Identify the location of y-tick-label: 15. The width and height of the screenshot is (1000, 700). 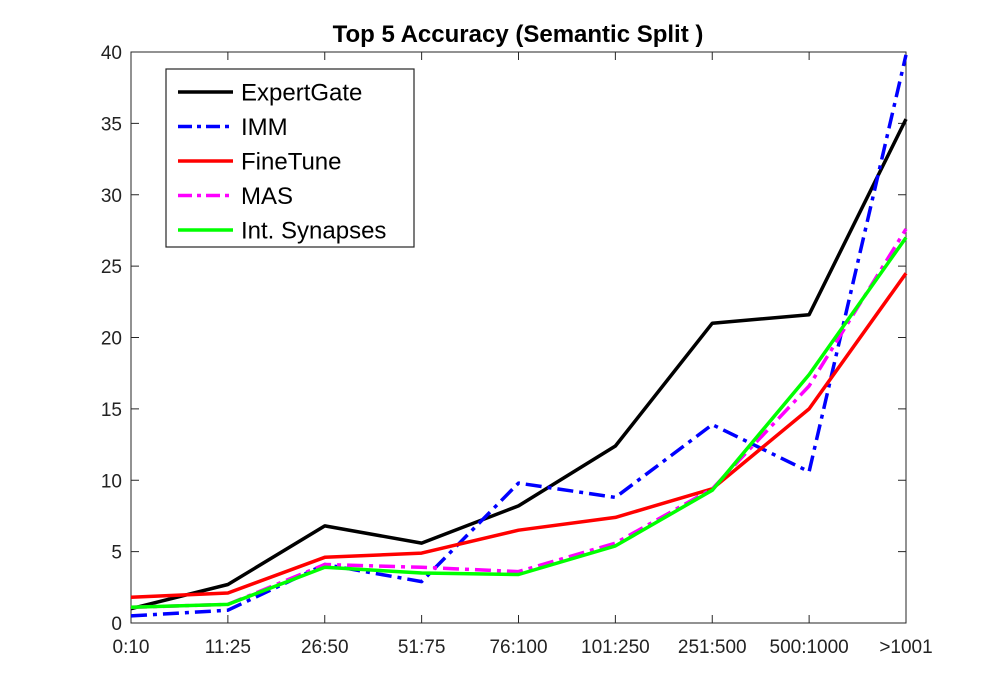
(111, 410).